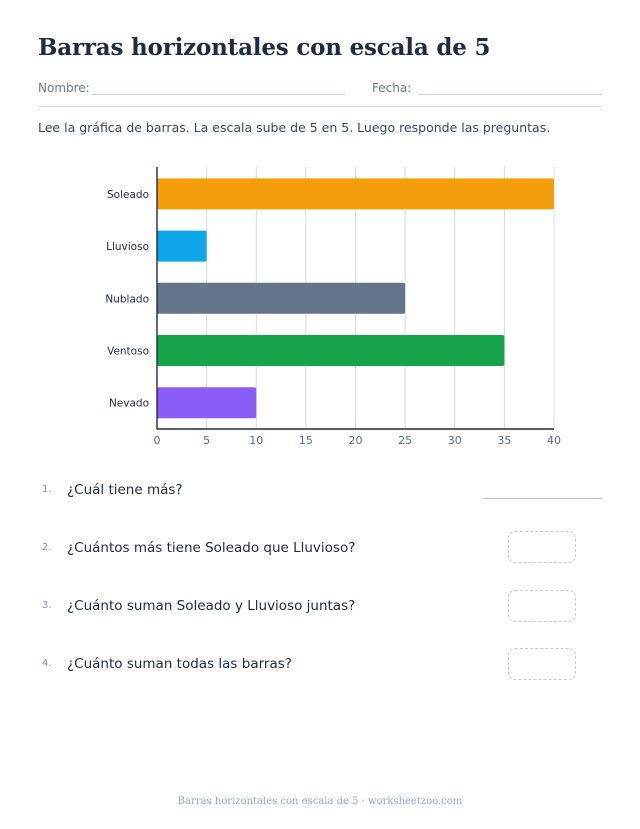 The height and width of the screenshot is (829, 640). Describe the element at coordinates (182, 246) in the screenshot. I see `bar-lluvioso` at that location.